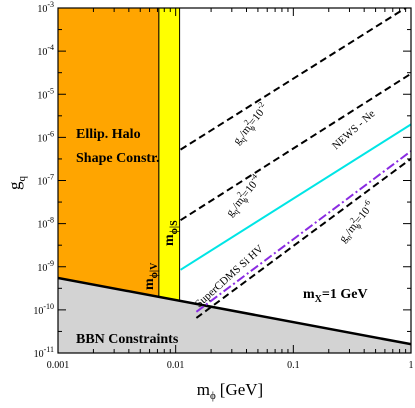  I want to click on bbn-label: BBN Constraints, so click(127, 339).